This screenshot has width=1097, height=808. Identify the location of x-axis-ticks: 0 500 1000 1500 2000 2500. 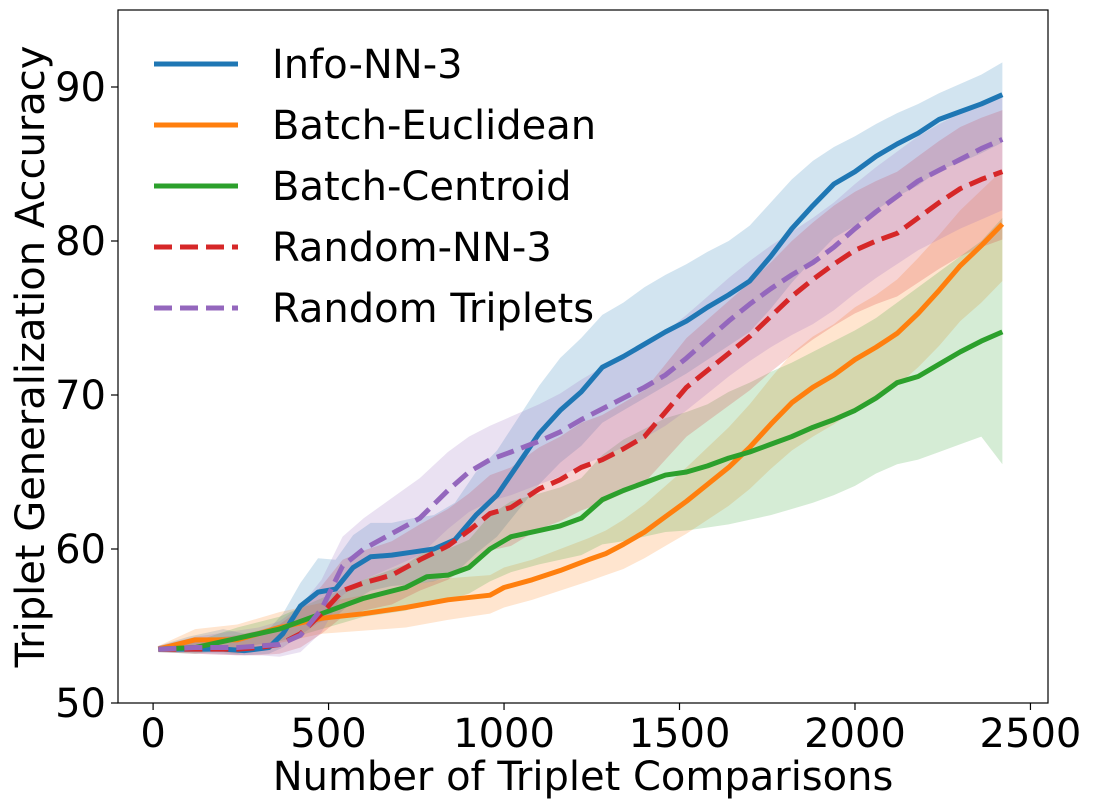
(610, 730).